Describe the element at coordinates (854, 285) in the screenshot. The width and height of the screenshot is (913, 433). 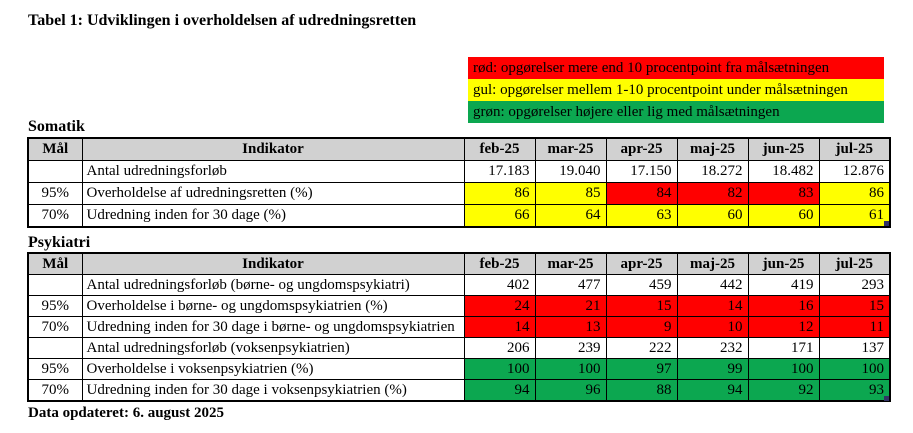
I see `value-cell: 293` at that location.